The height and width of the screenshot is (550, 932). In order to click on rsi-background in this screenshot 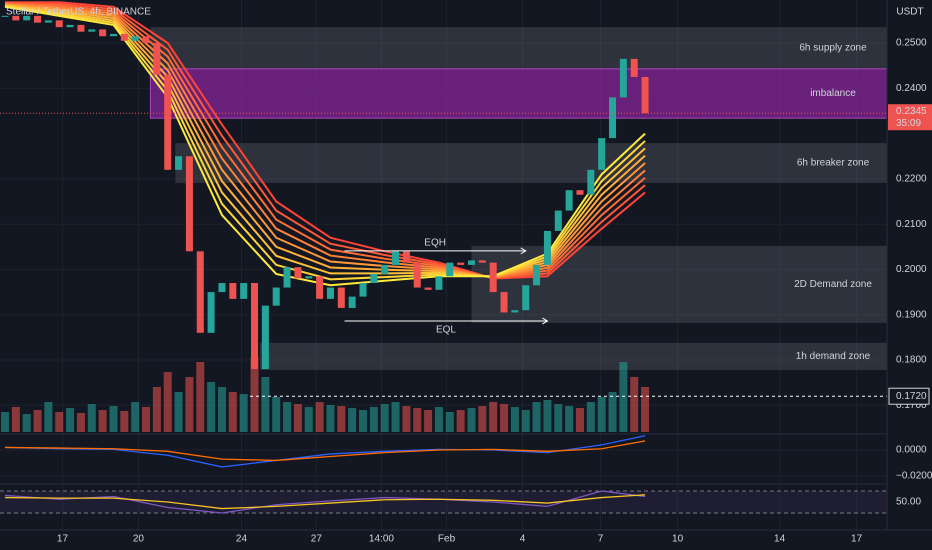, I will do `click(443, 501)`.